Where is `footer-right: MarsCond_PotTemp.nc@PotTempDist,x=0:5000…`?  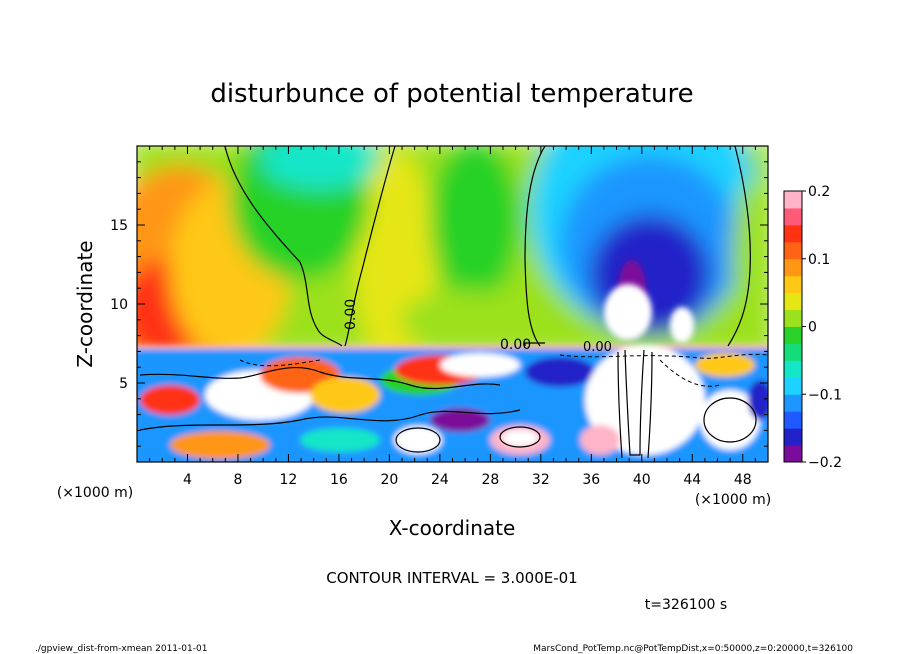
footer-right: MarsCond_PotTemp.nc@PotTempDist,x=0:5000… is located at coordinates (693, 649).